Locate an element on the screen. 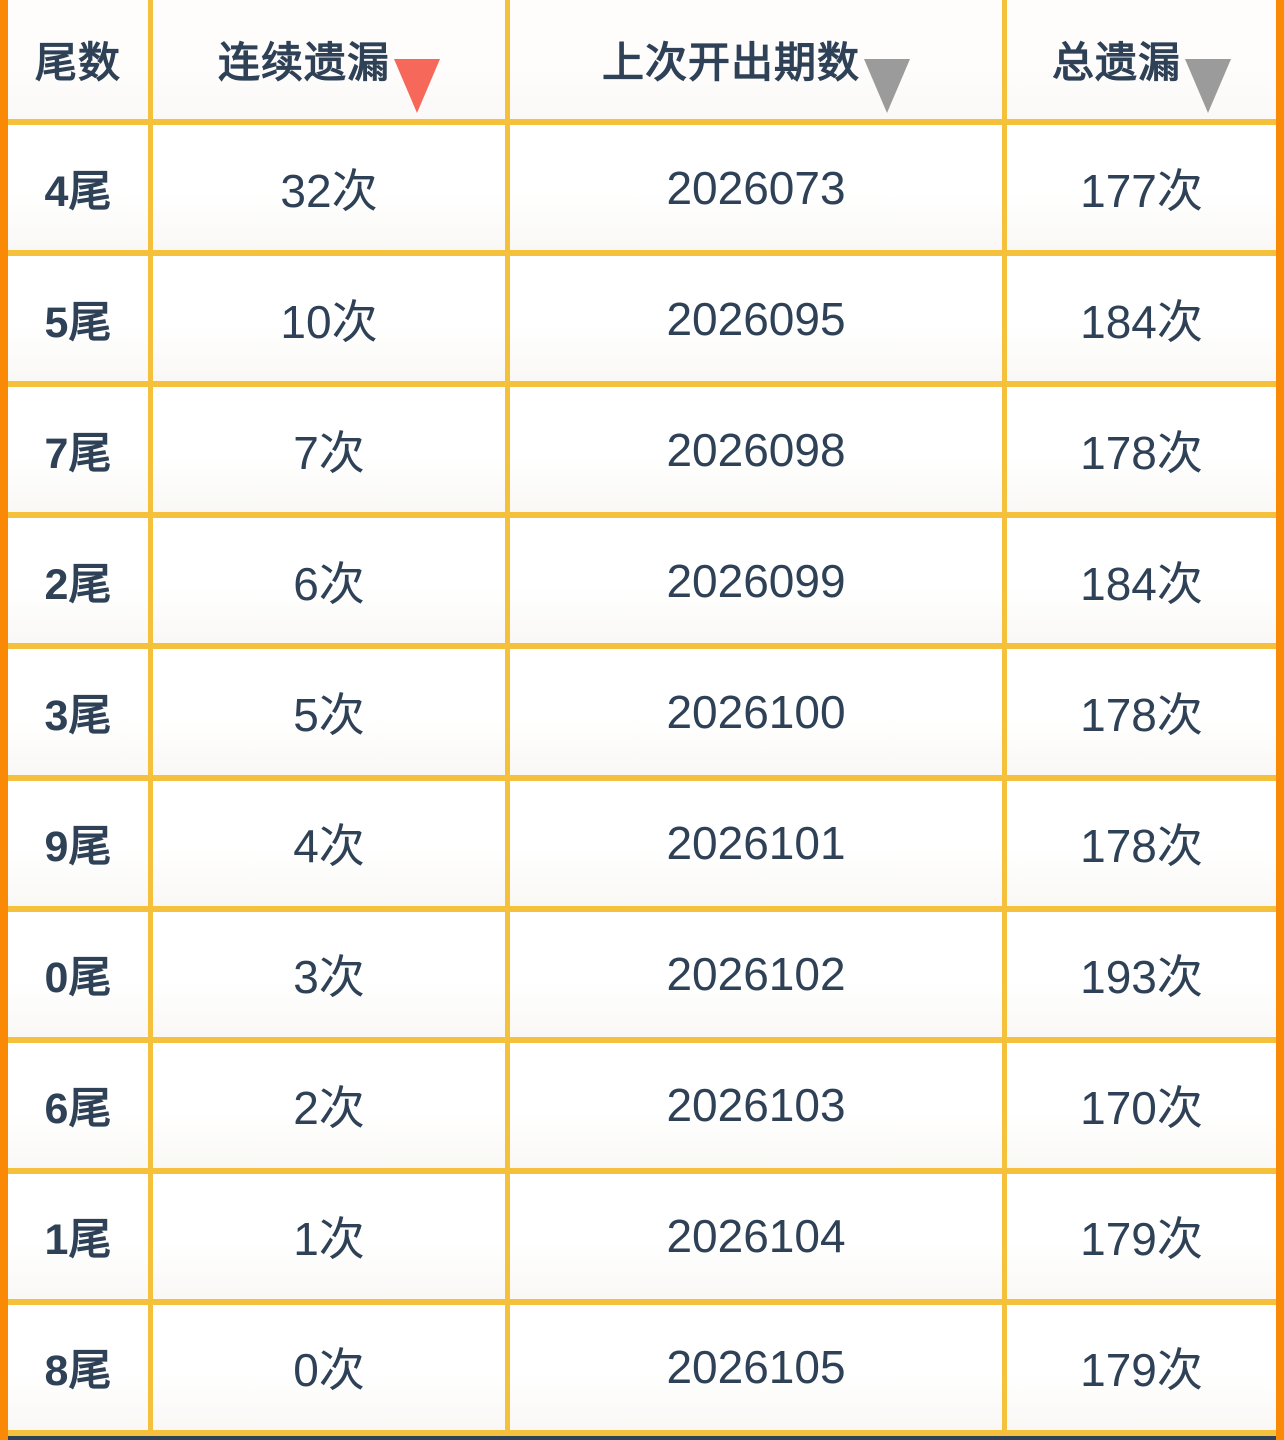 This screenshot has width=1284, height=1440. column-header-last-draw-period: 上次开出期数 is located at coordinates (758, 62).